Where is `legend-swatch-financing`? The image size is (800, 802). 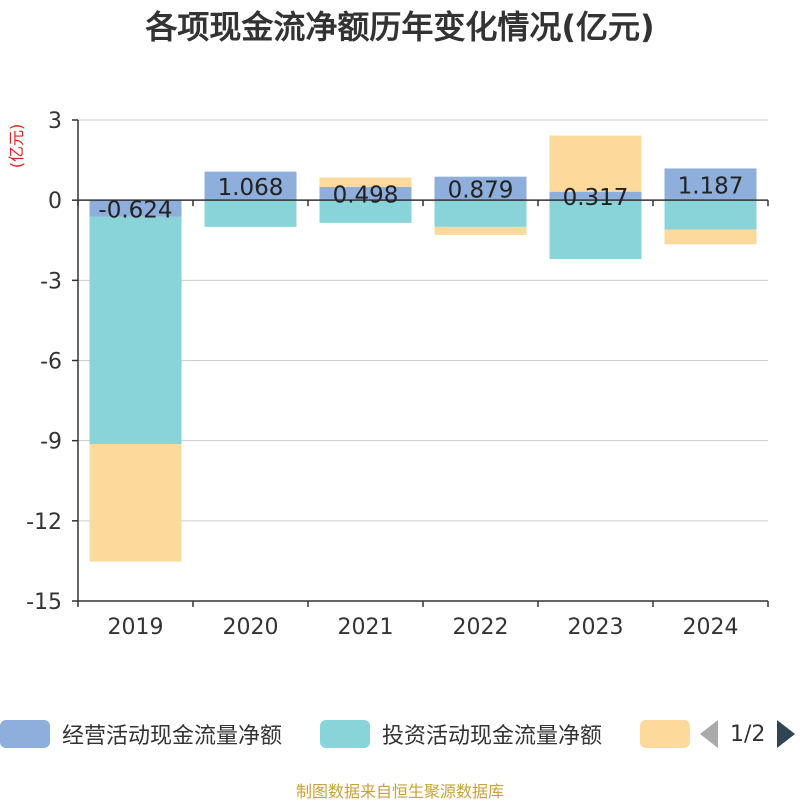 legend-swatch-financing is located at coordinates (665, 734).